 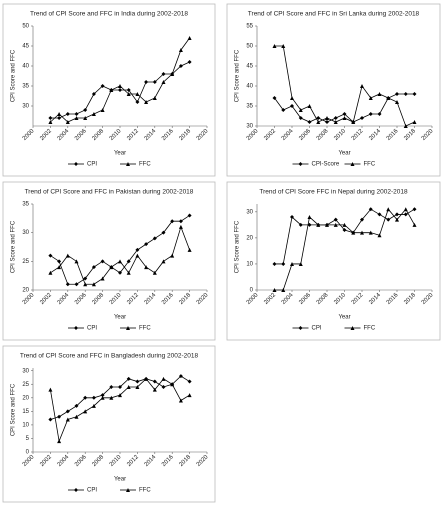 What do you see at coordinates (326, 165) in the screenshot?
I see `legend-label: CPI-Score` at bounding box center [326, 165].